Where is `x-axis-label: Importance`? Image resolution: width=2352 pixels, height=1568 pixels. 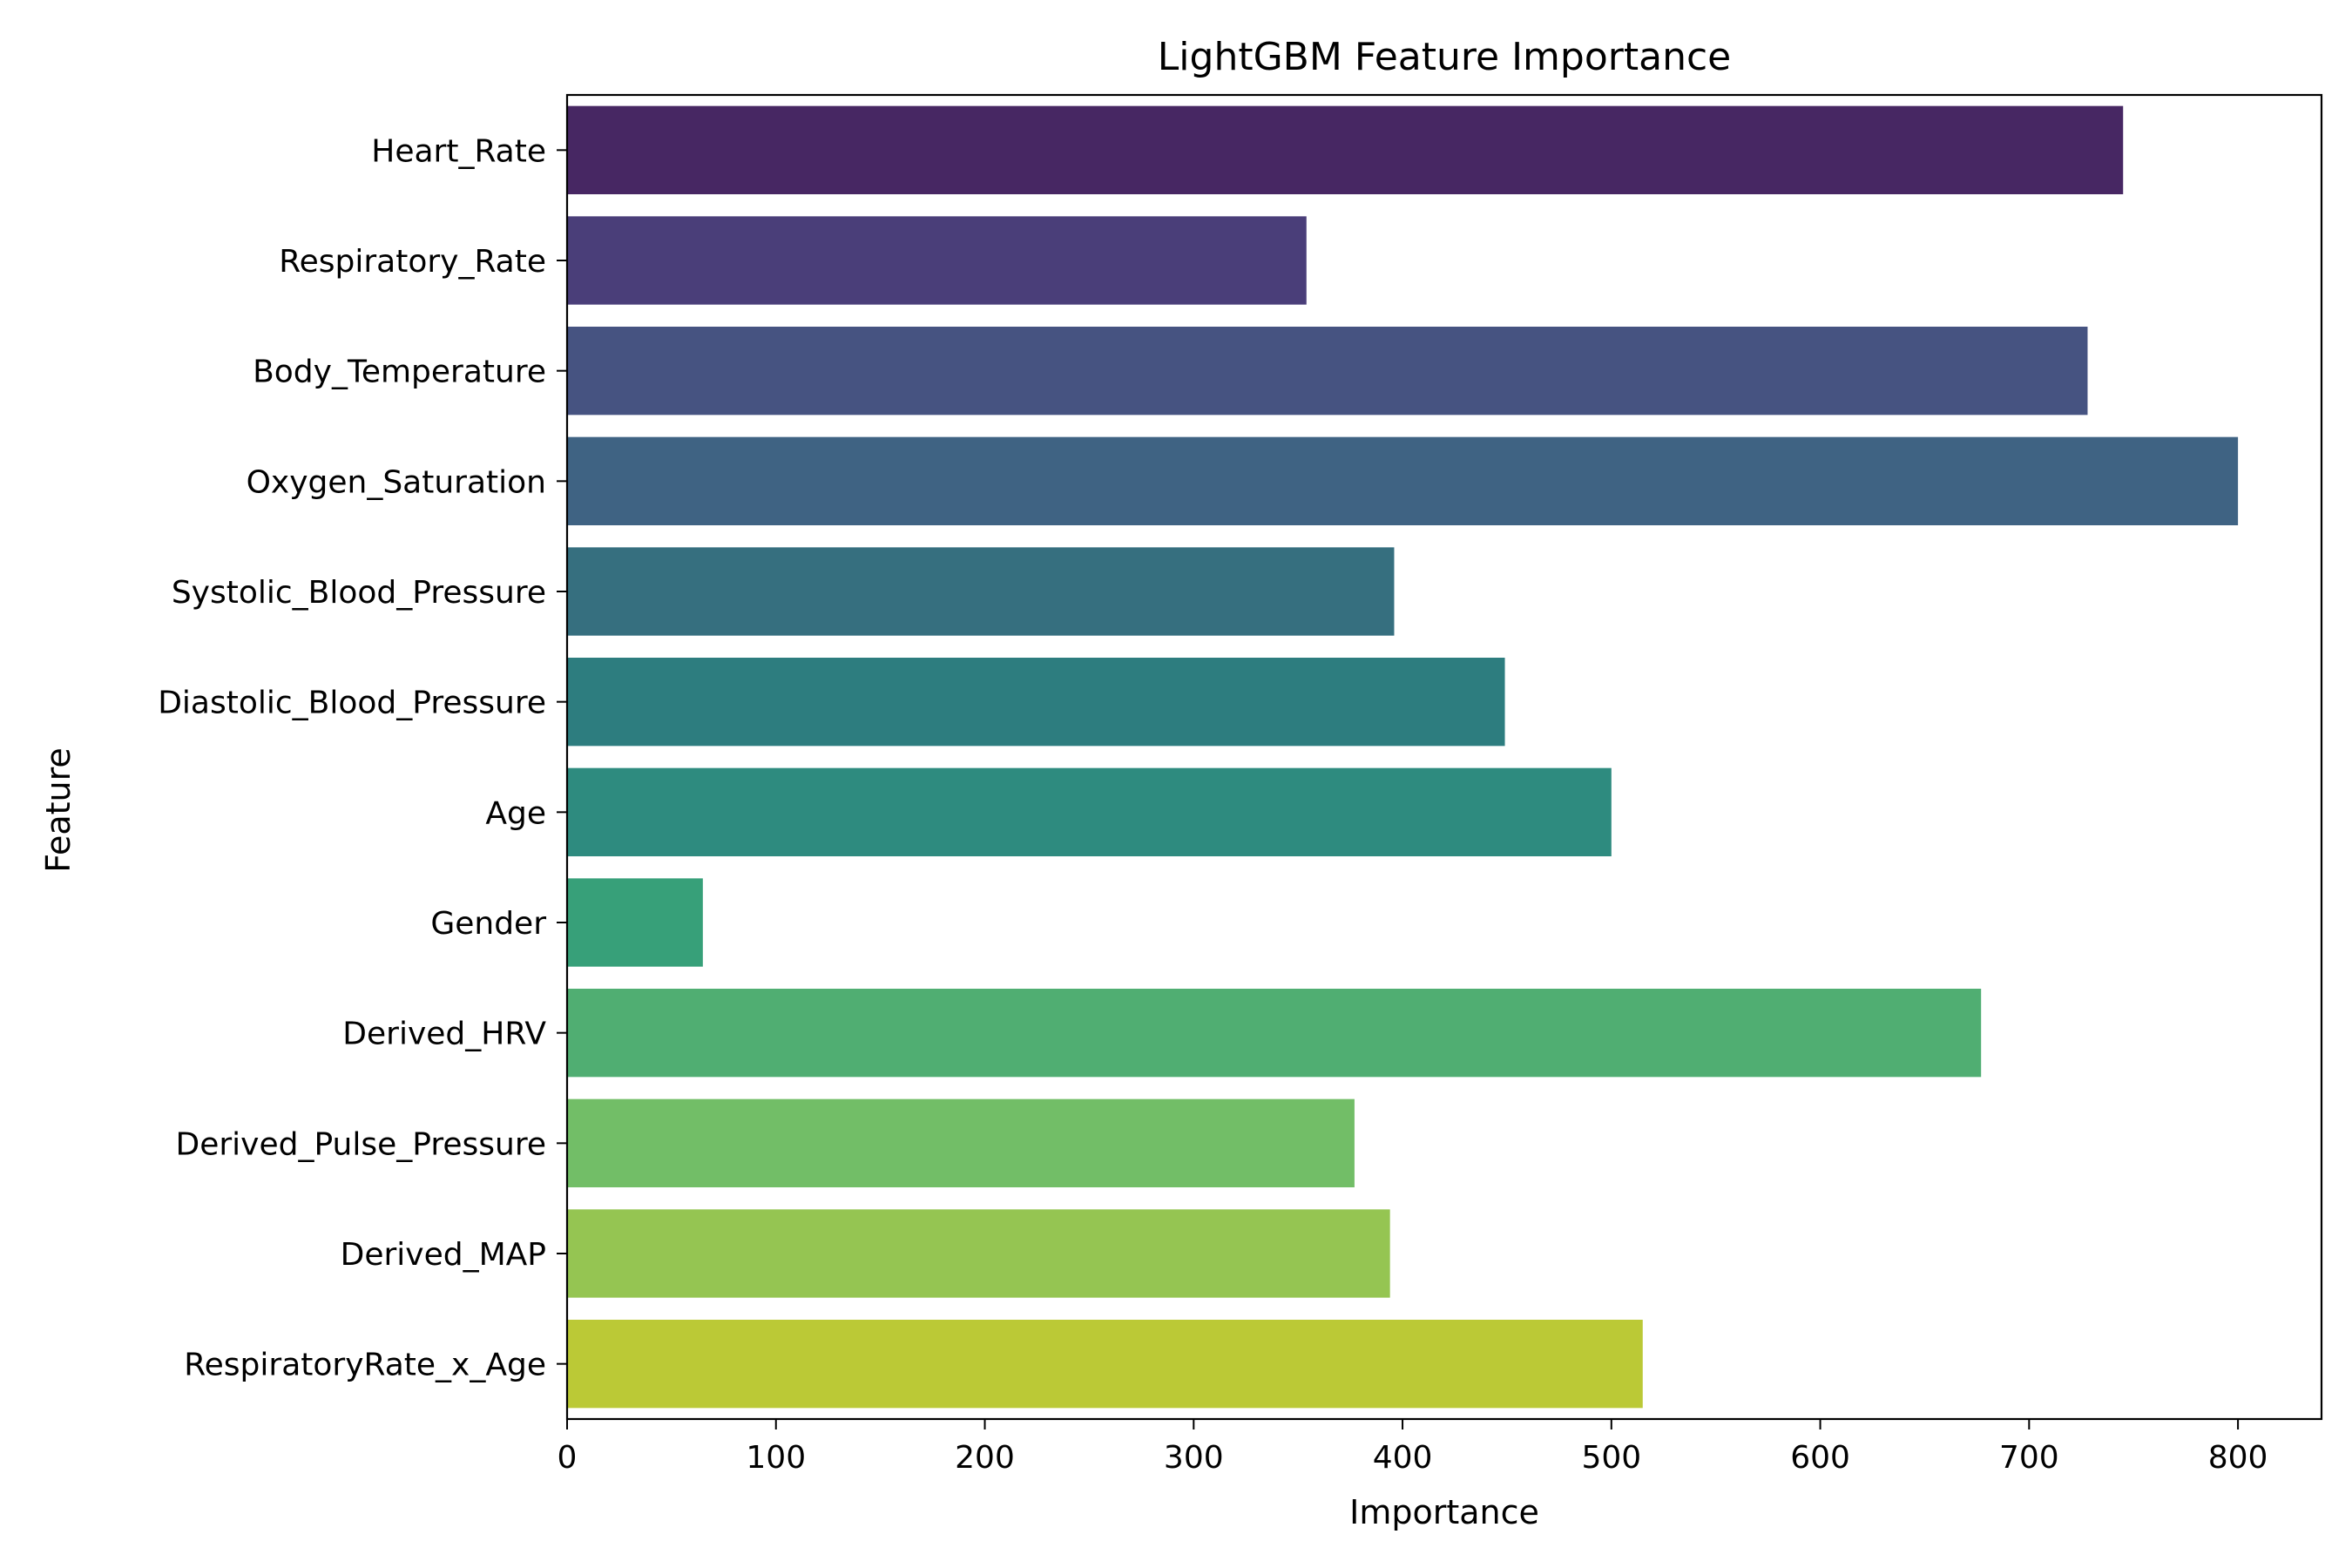 x-axis-label: Importance is located at coordinates (1444, 1512).